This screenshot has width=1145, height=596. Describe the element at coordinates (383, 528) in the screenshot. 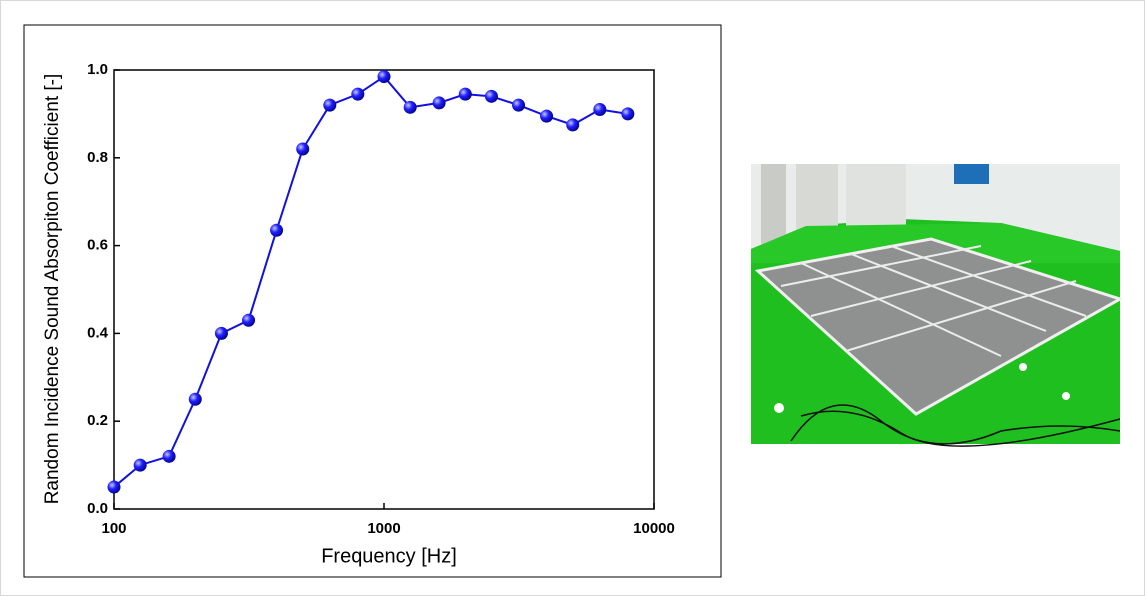

I see `x-tick-label: 1000` at that location.